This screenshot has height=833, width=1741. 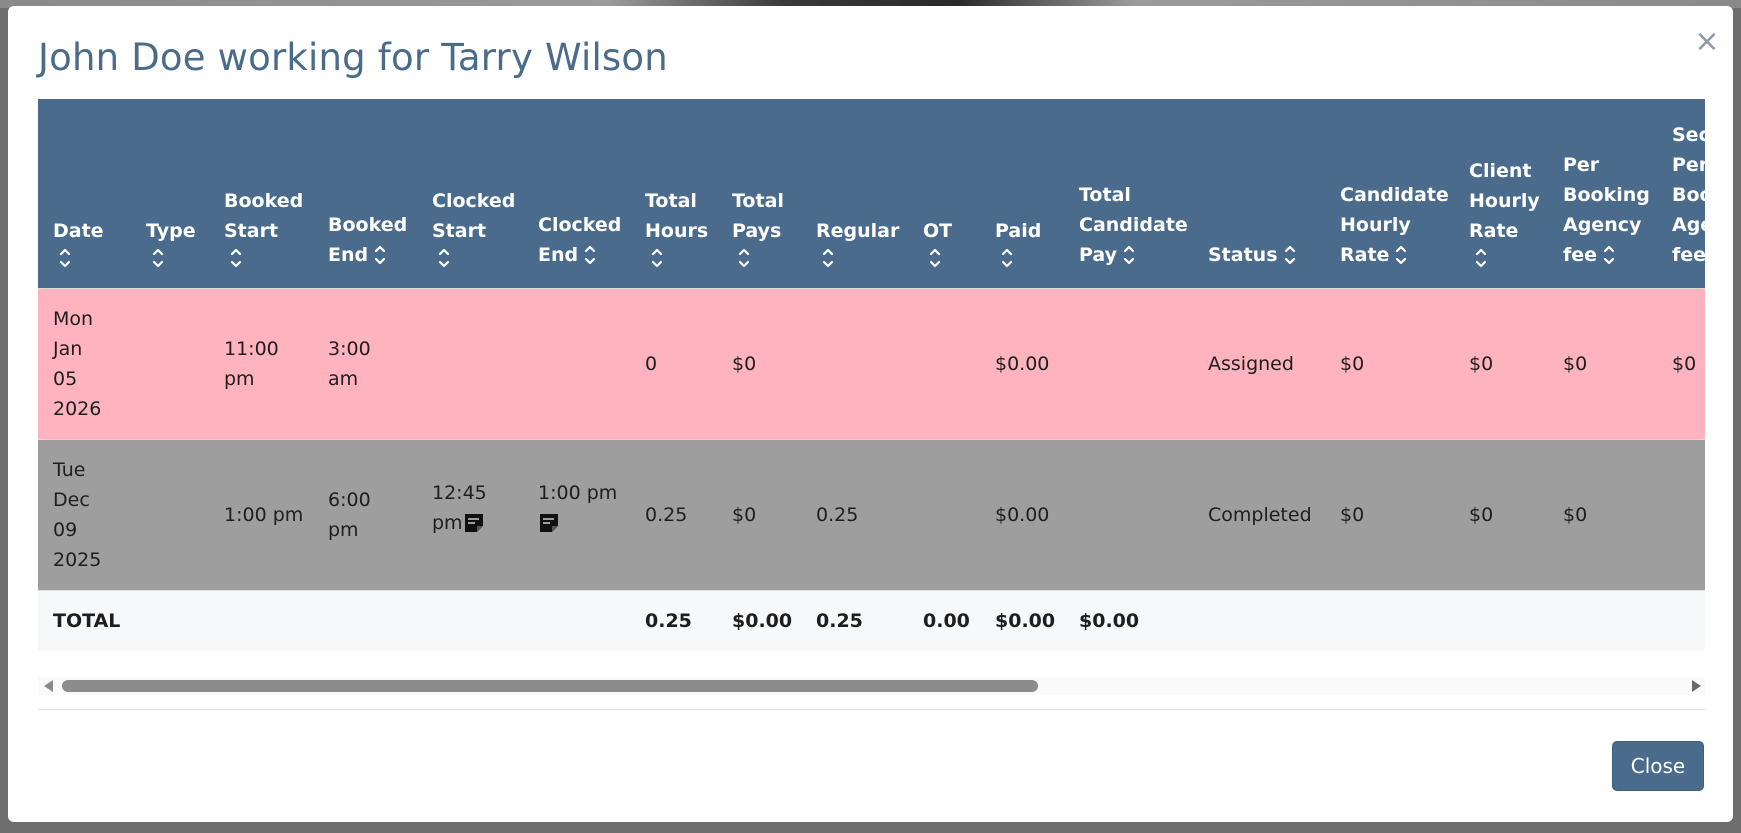 What do you see at coordinates (1501, 193) in the screenshot?
I see `col-header-client-hourly-rate: Client Hourly Rate` at bounding box center [1501, 193].